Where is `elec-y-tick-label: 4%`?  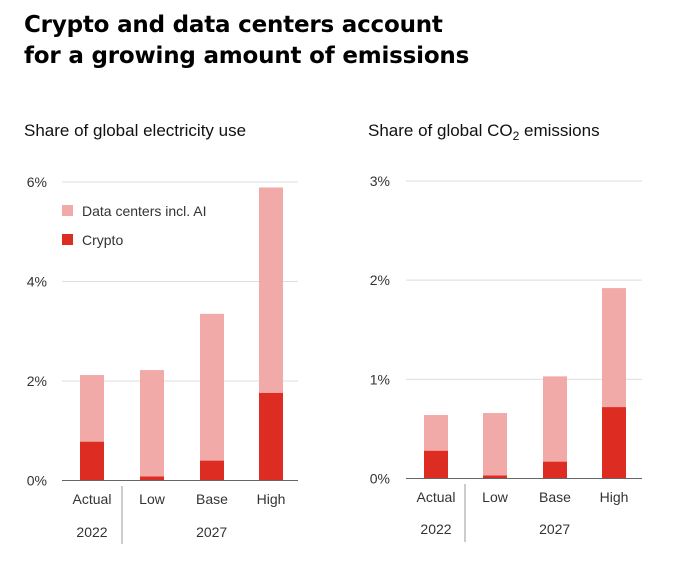 elec-y-tick-label: 4% is located at coordinates (37, 282).